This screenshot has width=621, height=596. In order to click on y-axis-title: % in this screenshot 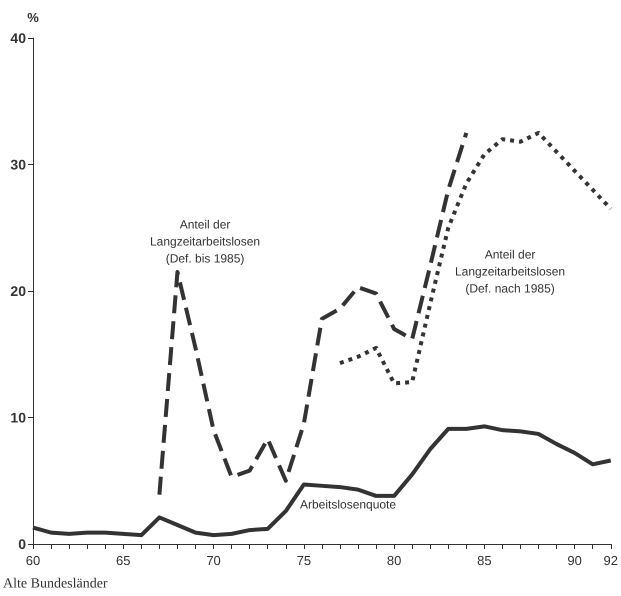, I will do `click(33, 17)`.